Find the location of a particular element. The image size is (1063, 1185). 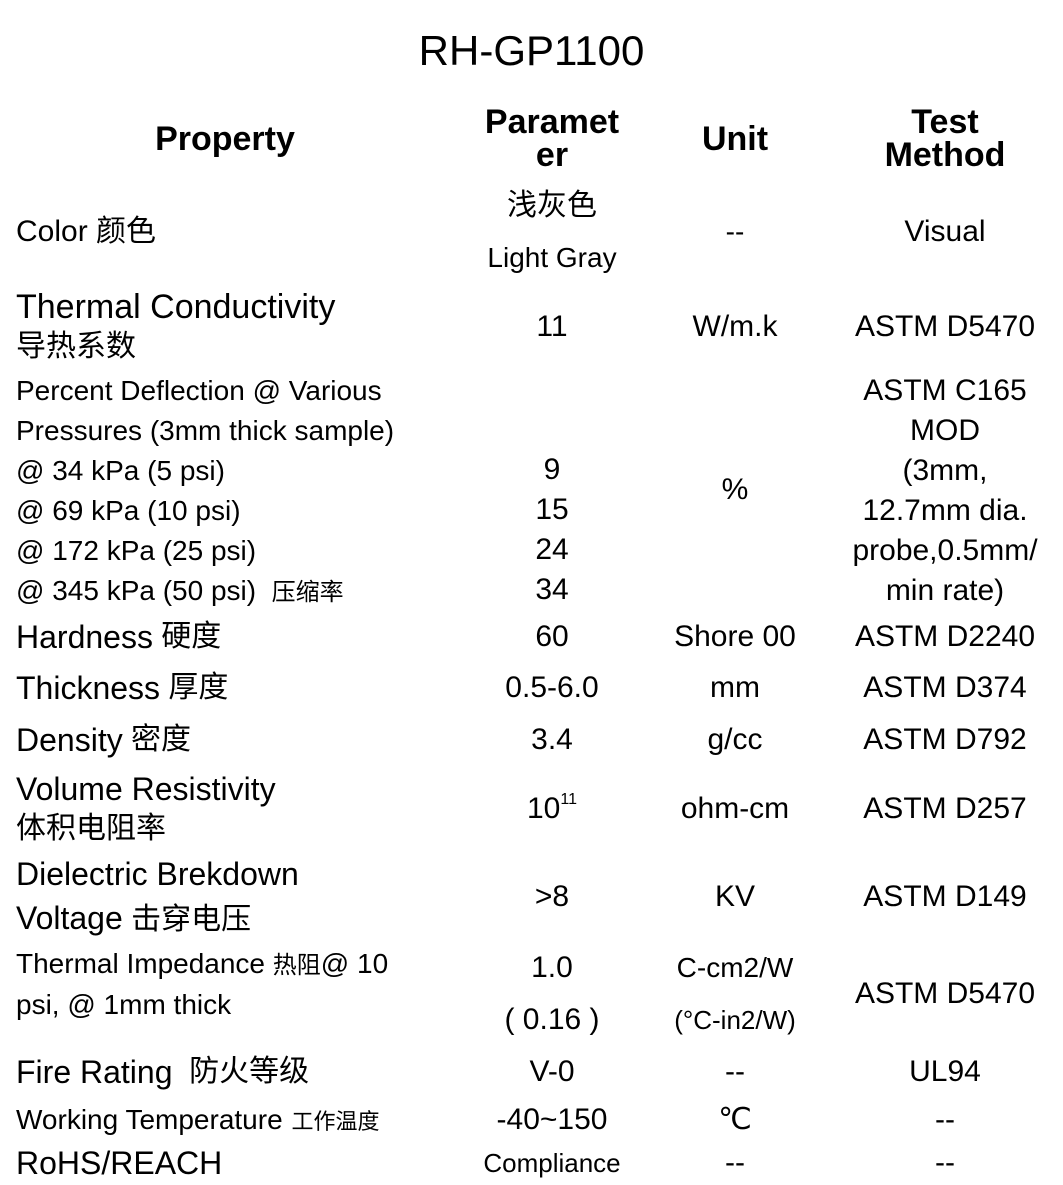

property-cell: Volume Resistivity 体积电阻率 is located at coordinates (236, 809).